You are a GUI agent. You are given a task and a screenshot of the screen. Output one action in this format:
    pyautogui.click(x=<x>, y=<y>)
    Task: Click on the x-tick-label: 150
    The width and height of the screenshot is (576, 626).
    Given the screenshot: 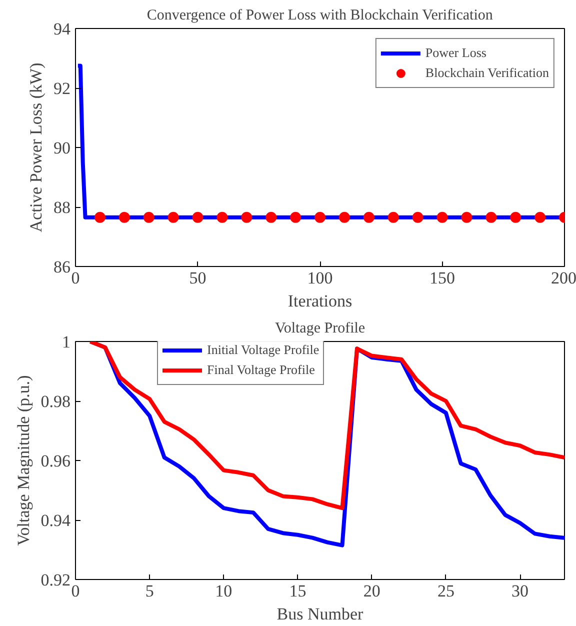 What is the action you would take?
    pyautogui.click(x=442, y=278)
    